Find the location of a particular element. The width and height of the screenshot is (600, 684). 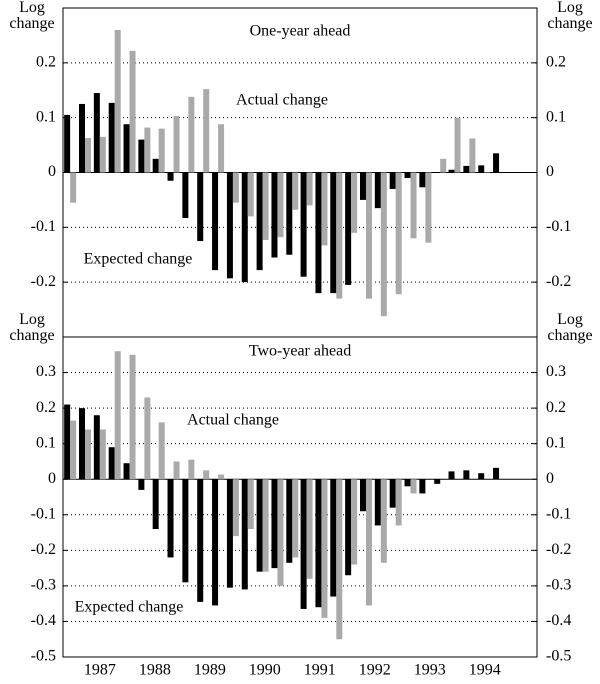

y2-tick-label: 0.3 is located at coordinates (556, 371).